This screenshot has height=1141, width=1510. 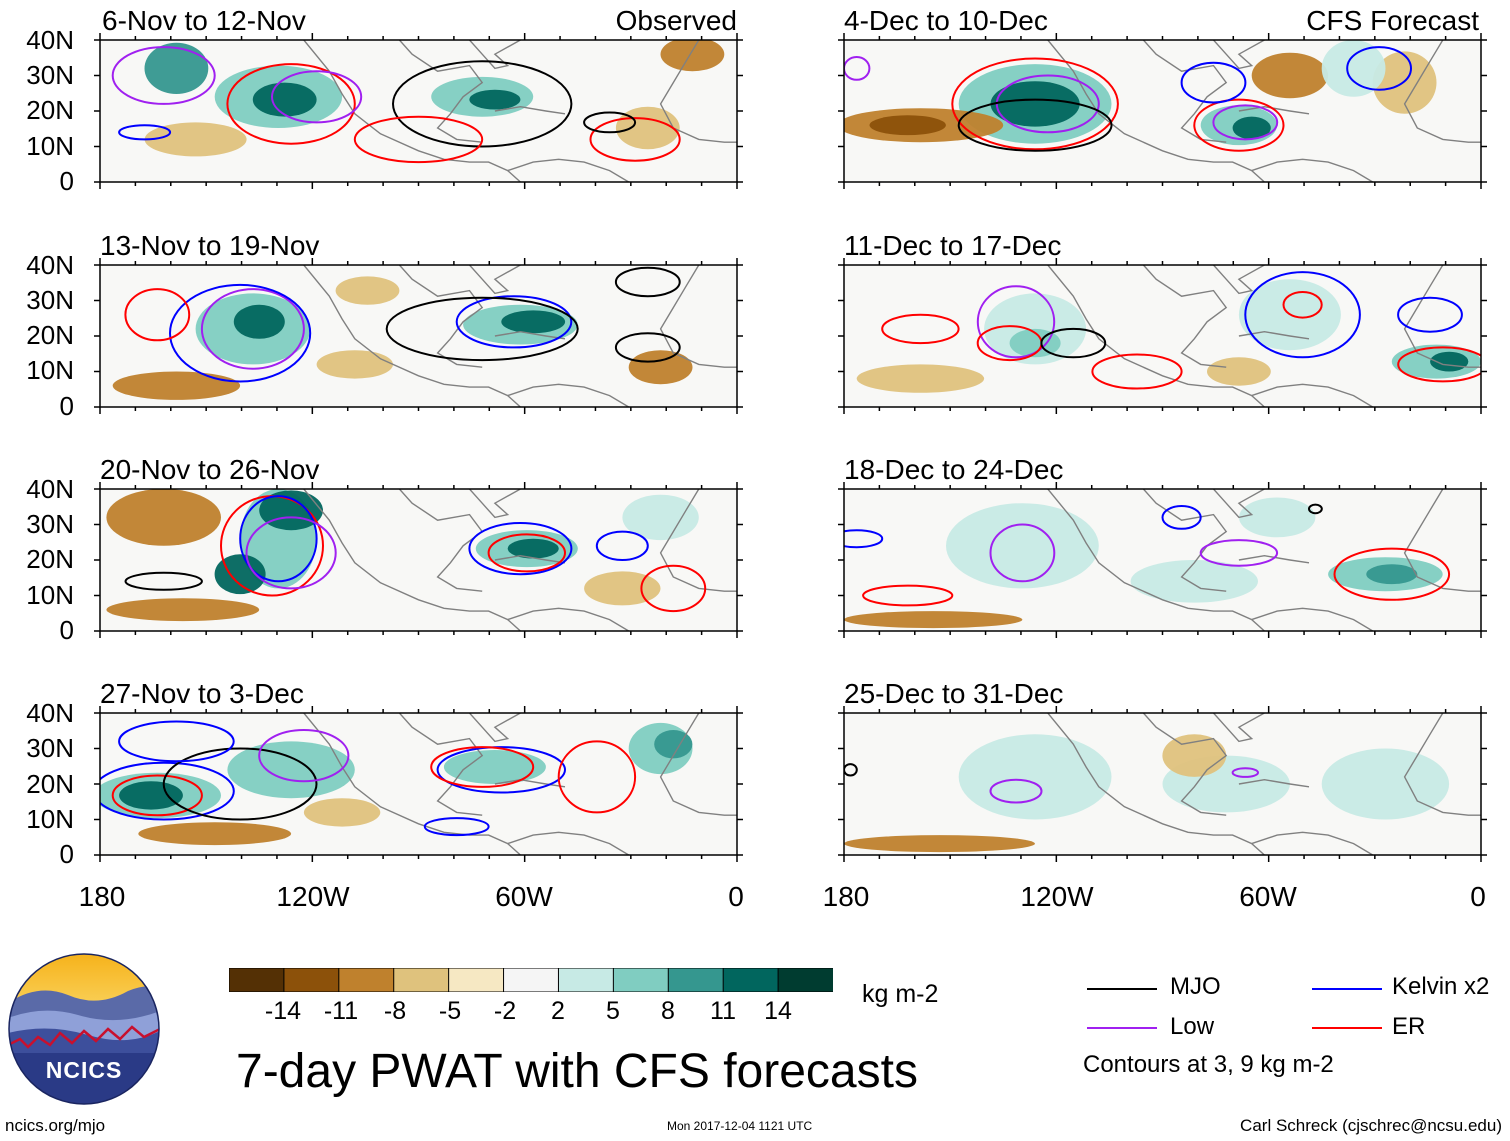 What do you see at coordinates (723, 1011) in the screenshot?
I see `colorbar-label: 11` at bounding box center [723, 1011].